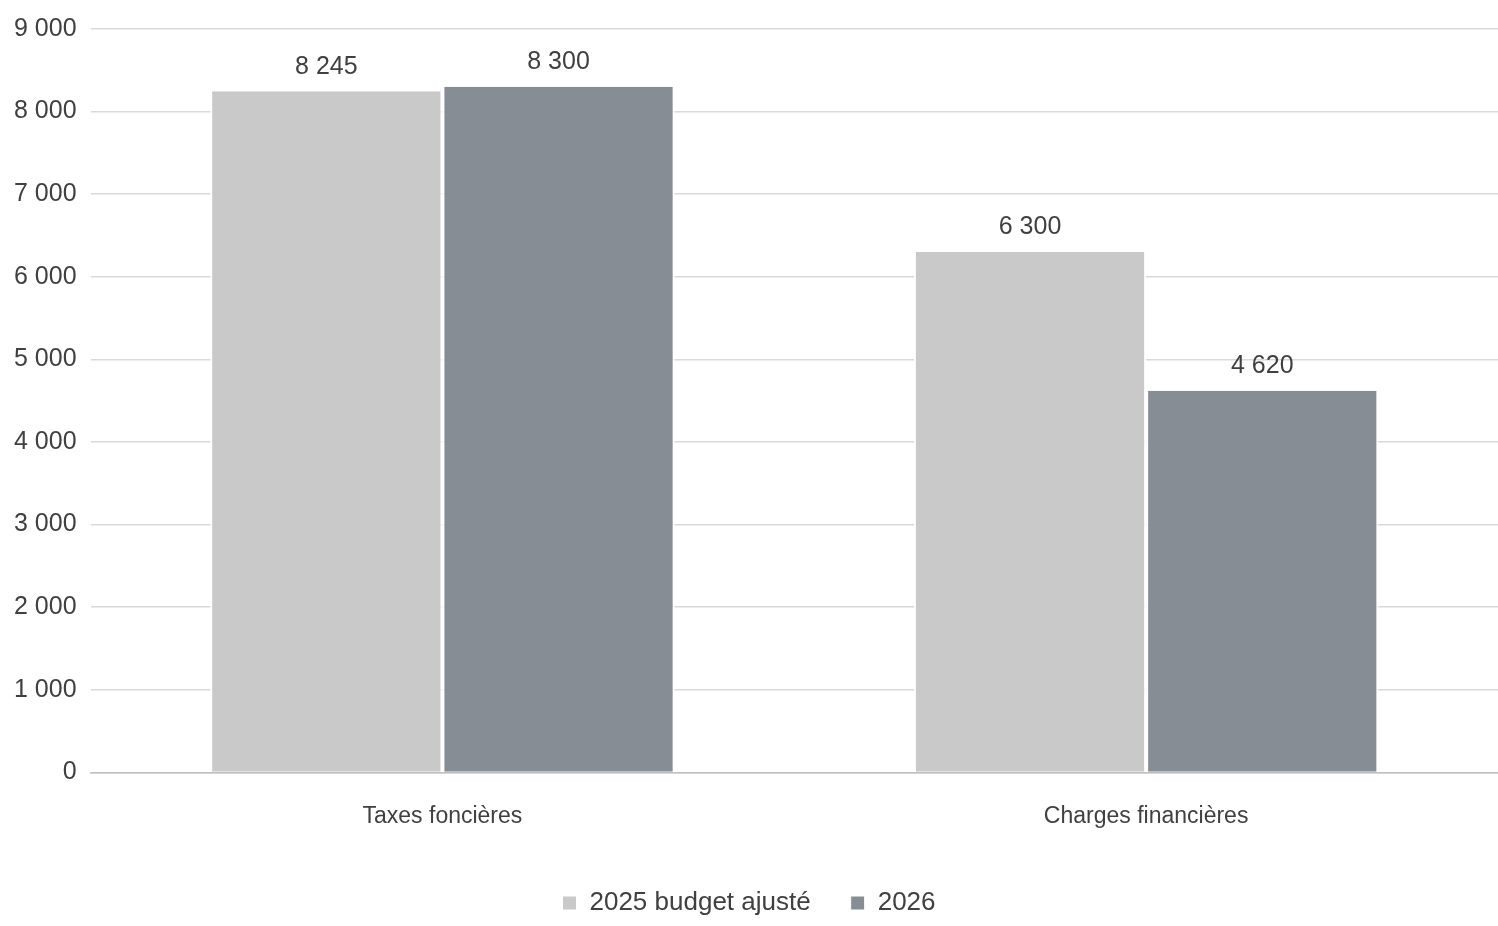 The image size is (1498, 926). Describe the element at coordinates (45, 26) in the screenshot. I see `y-tick-label: 9 000` at that location.